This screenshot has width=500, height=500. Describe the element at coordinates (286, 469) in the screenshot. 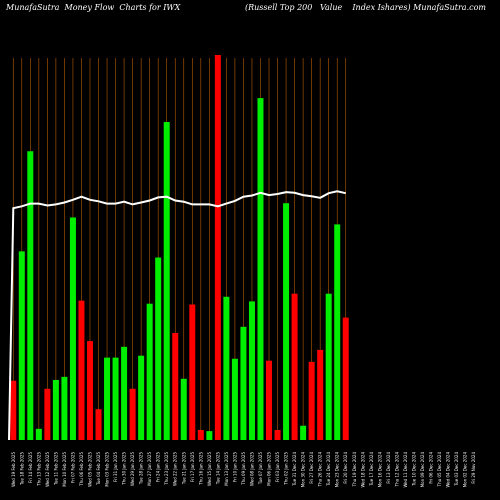

I see `x-tick-label: Thu 02 Jan 2025` at that location.